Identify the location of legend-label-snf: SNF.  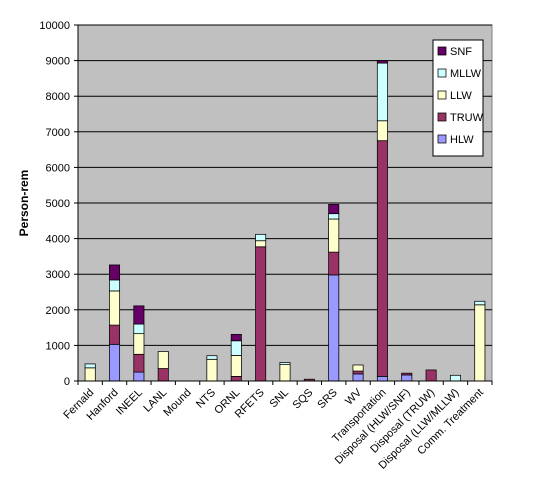
(461, 52).